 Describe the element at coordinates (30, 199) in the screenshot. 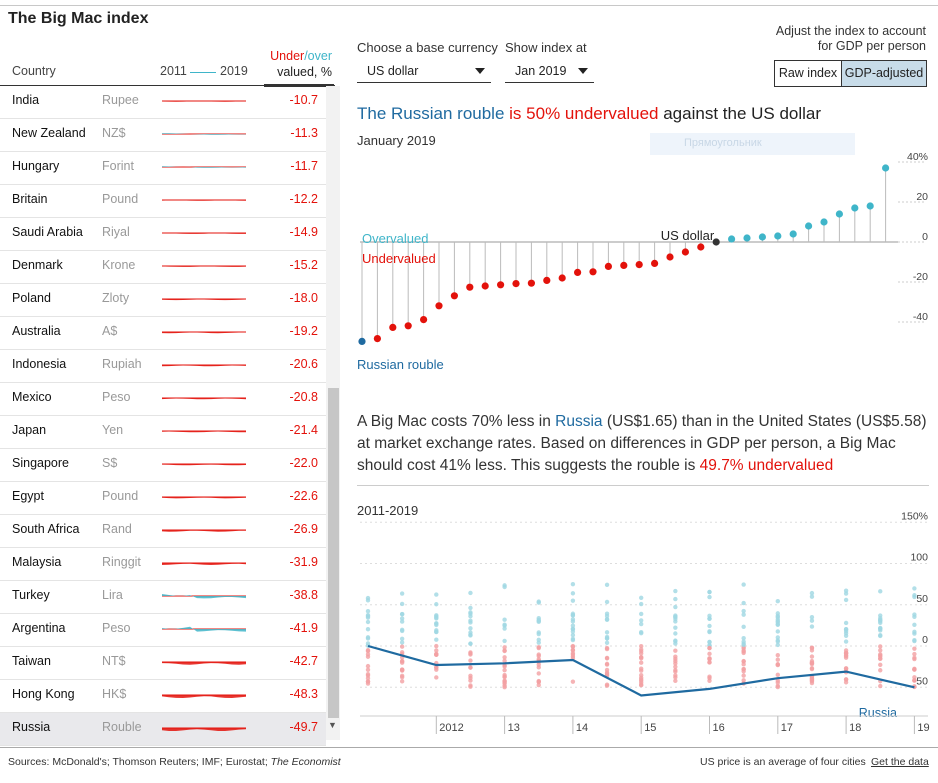

I see `row-country: Britain` at that location.